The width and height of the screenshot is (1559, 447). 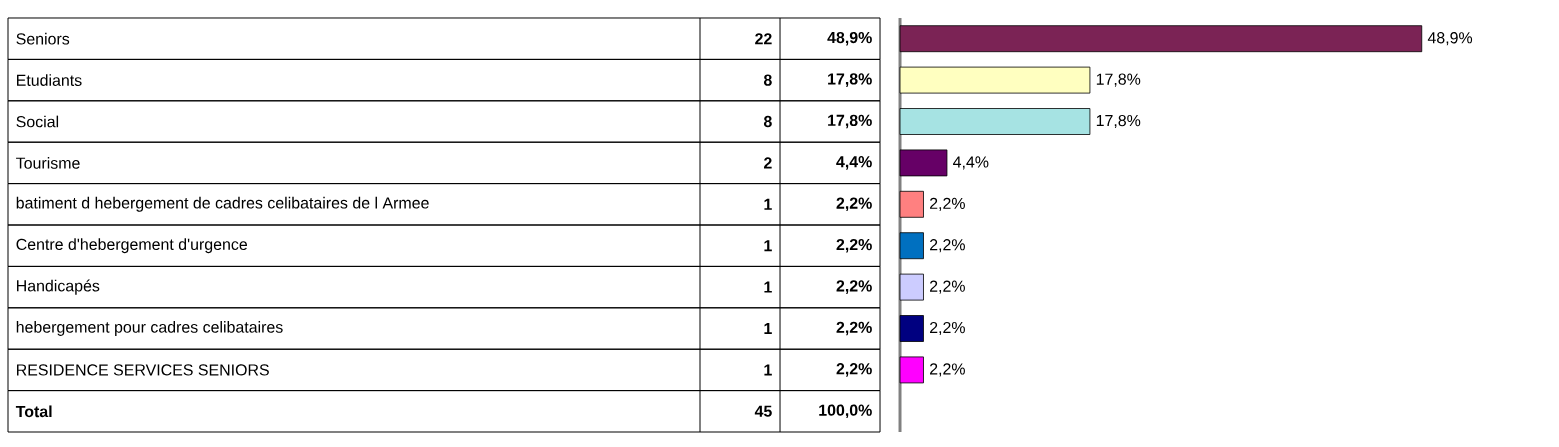 I want to click on category-label: batiment d hebergement de cadres celibataires de l Armee, so click(x=222, y=204).